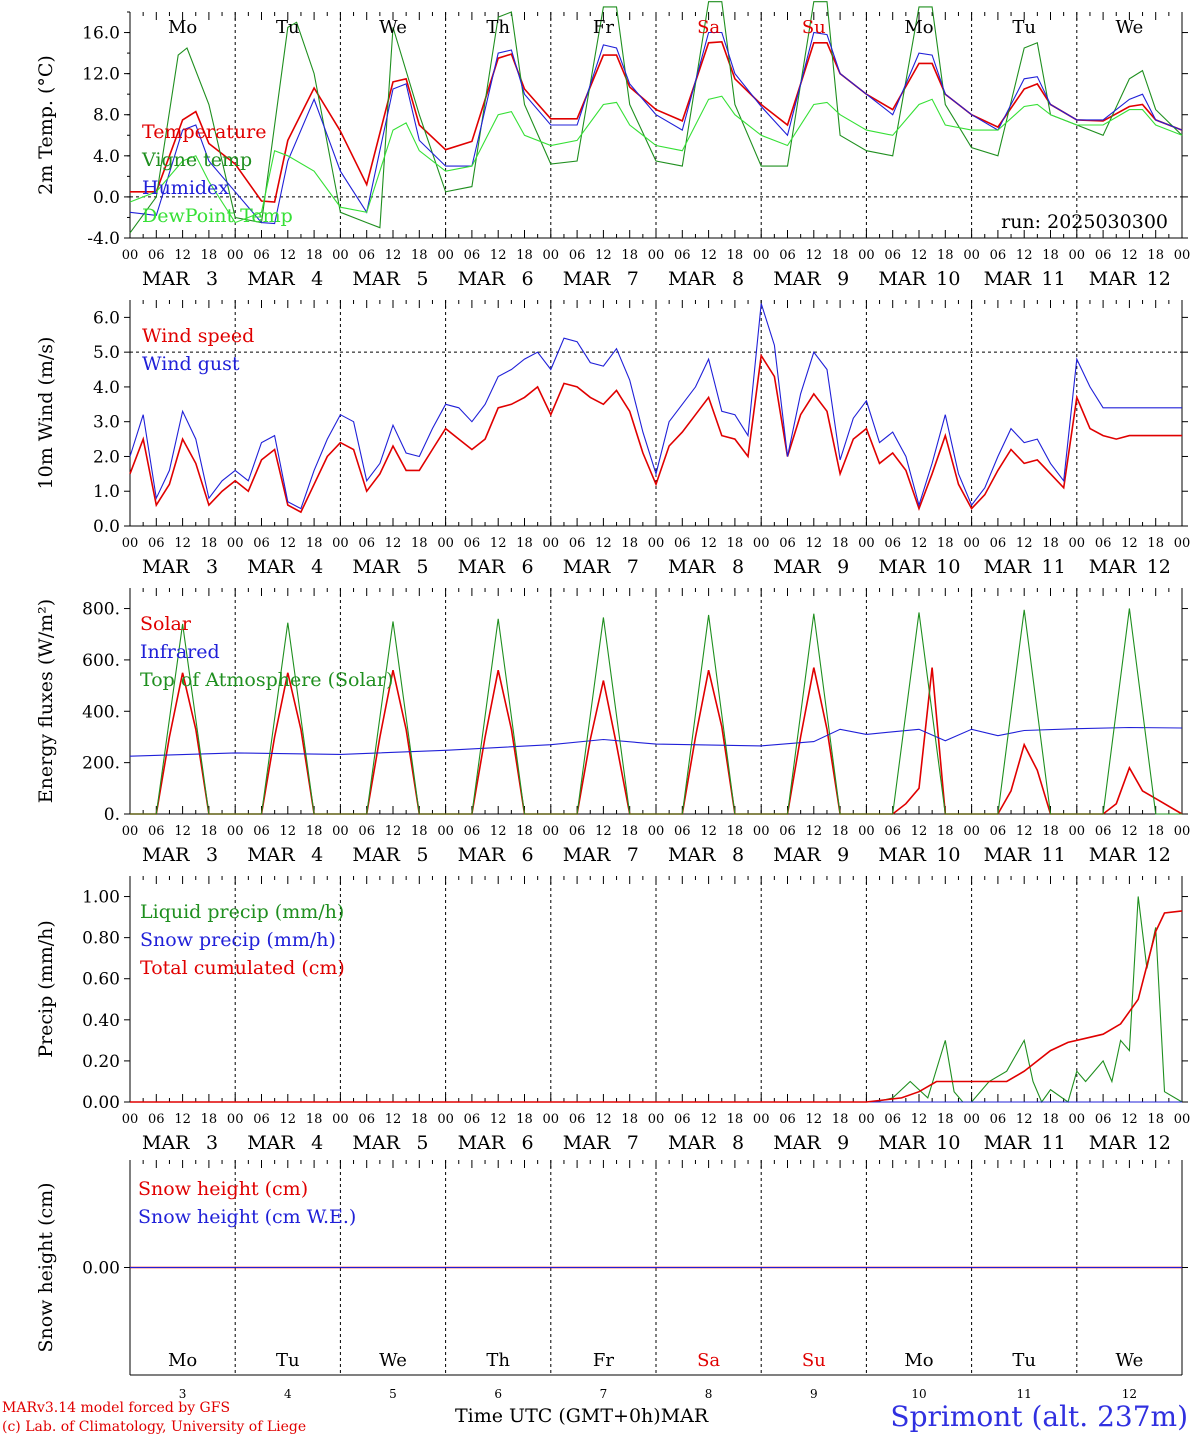 Image resolution: width=1194 pixels, height=1440 pixels. What do you see at coordinates (317, 1143) in the screenshot?
I see `date-day-label: 4` at bounding box center [317, 1143].